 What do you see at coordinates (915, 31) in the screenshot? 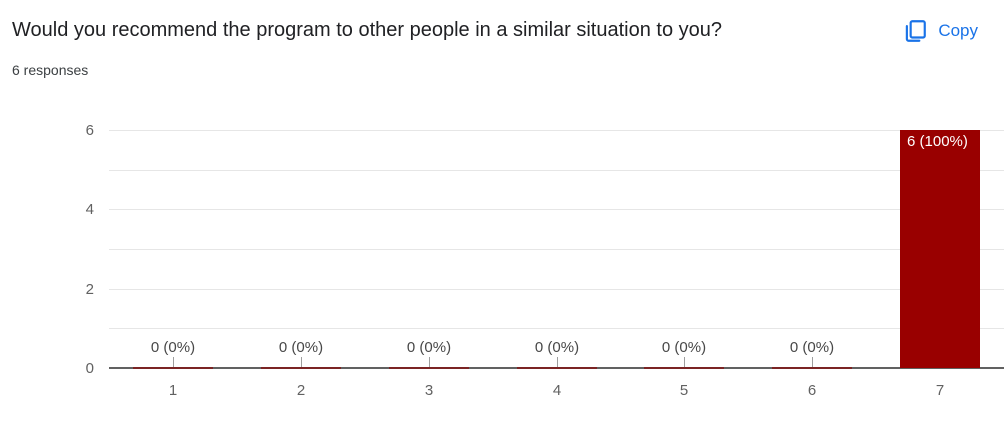
I see `copy-icon` at bounding box center [915, 31].